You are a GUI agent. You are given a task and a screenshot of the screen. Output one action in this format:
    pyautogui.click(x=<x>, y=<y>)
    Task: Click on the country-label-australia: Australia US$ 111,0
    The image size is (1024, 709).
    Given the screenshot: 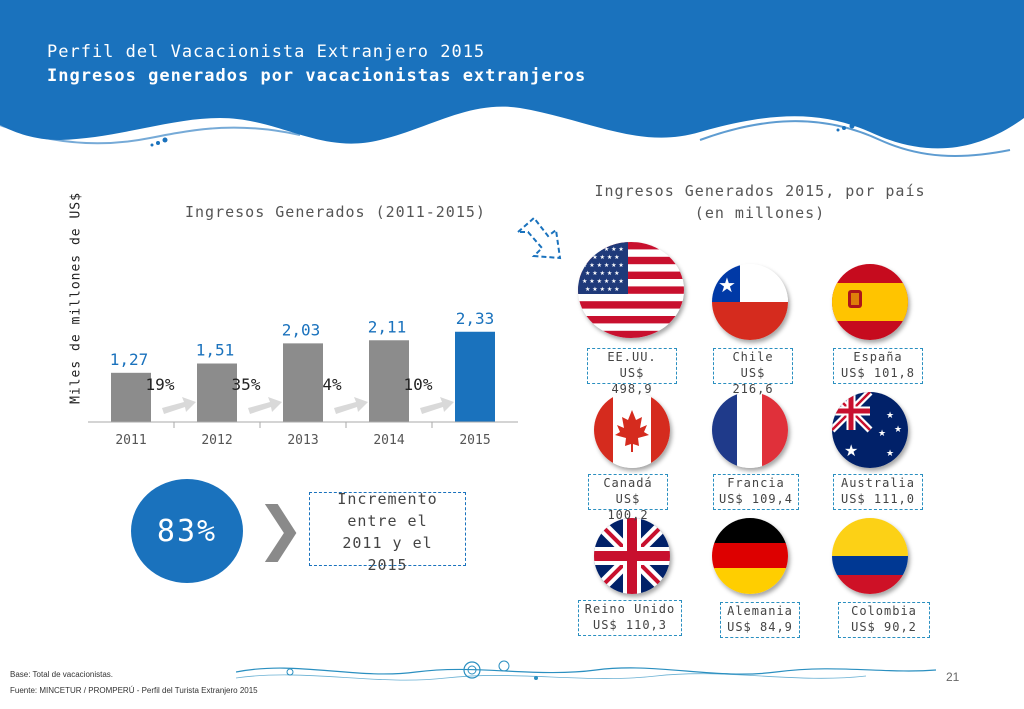 What is the action you would take?
    pyautogui.click(x=878, y=492)
    